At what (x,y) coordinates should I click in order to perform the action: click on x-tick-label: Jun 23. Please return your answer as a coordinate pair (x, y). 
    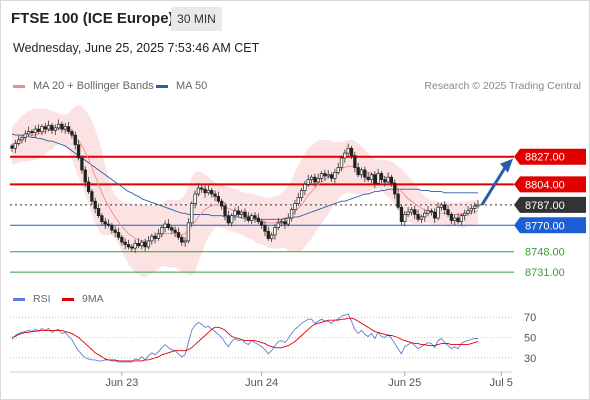
    Looking at the image, I should click on (121, 383).